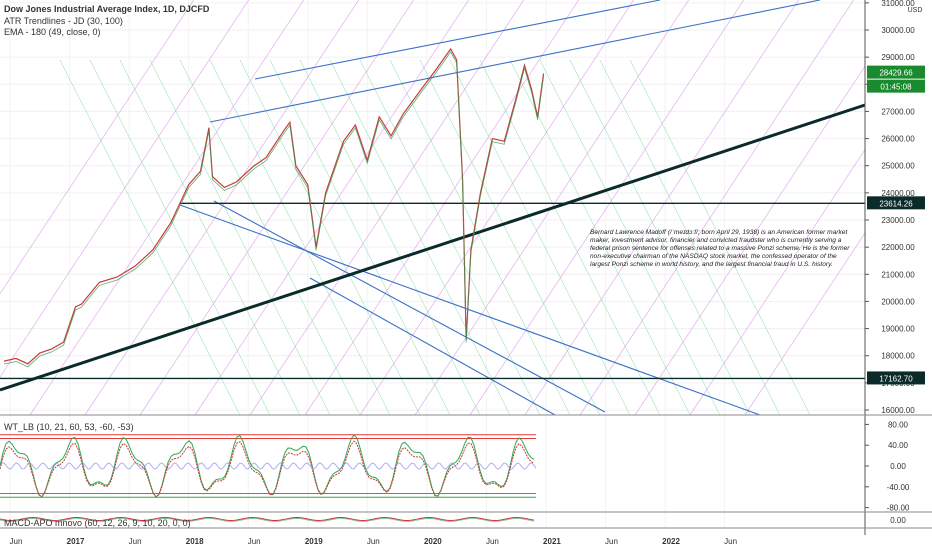  I want to click on legend-wt: WT_LB (10, 21, 60, 53, -60, -53), so click(69, 427).